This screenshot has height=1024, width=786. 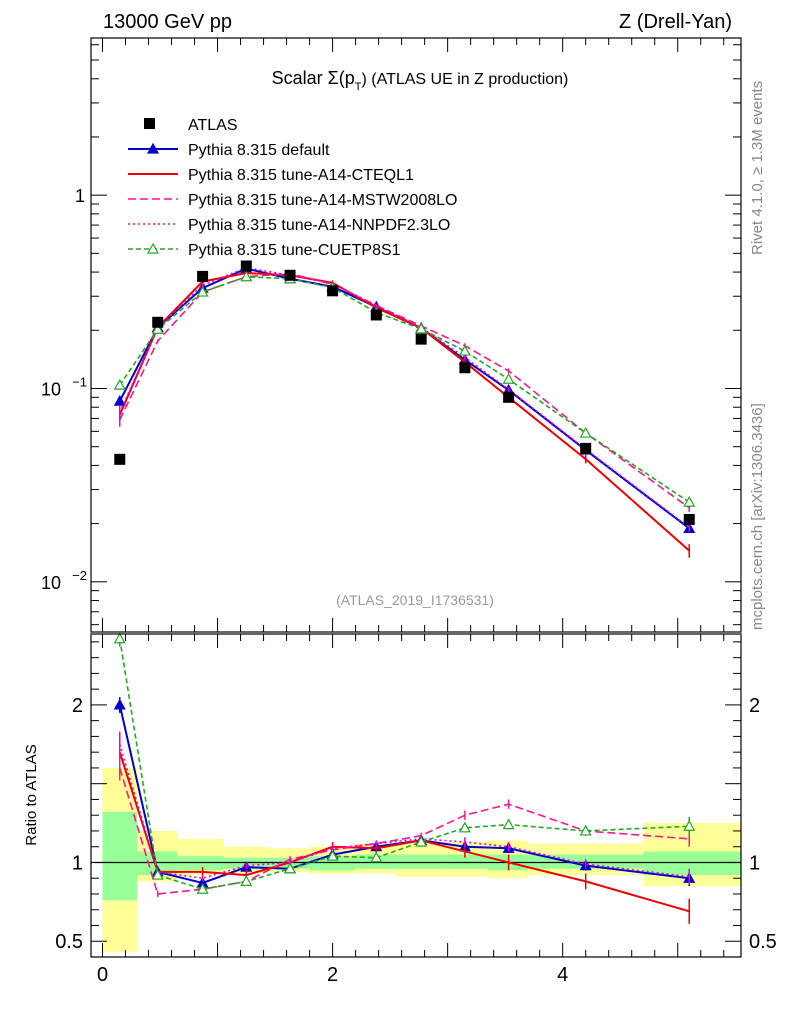 I want to click on ratio-y-tick-label-right: 2, so click(x=754, y=706).